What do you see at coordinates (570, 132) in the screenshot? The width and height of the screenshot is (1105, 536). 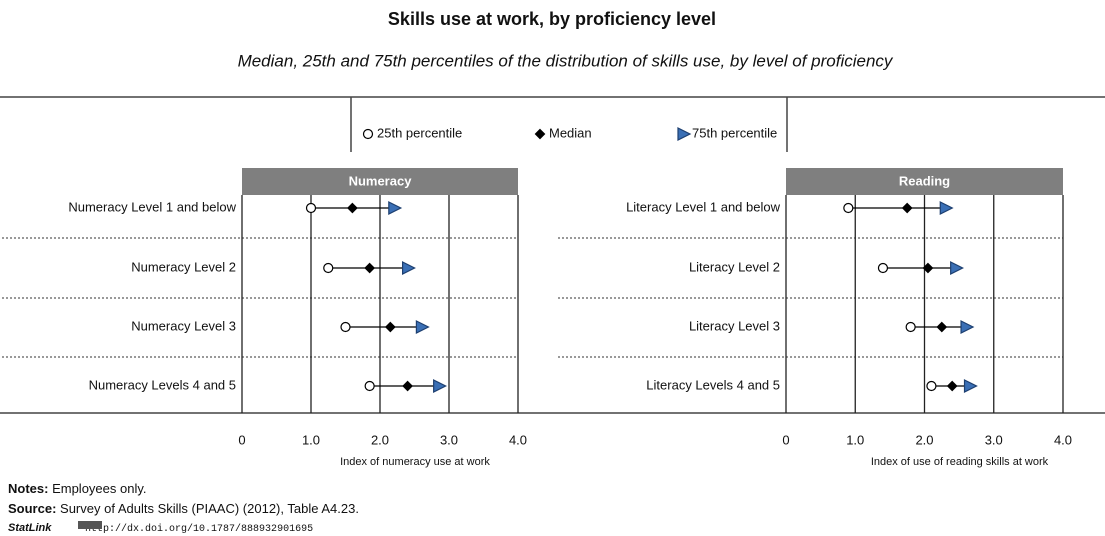 I see `legend-label: Median` at bounding box center [570, 132].